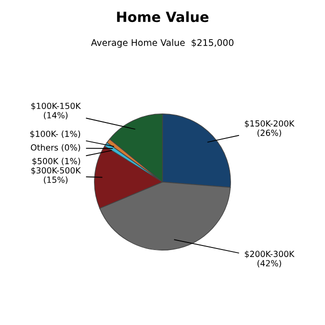  Describe the element at coordinates (56, 116) in the screenshot. I see `data-label: (14%)` at that location.